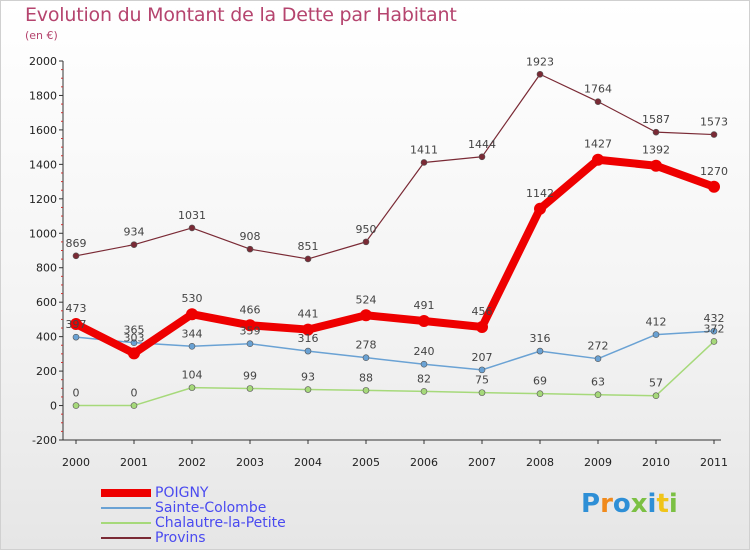 The height and width of the screenshot is (550, 750). Describe the element at coordinates (44, 440) in the screenshot. I see `y-tick-label: -200` at that location.